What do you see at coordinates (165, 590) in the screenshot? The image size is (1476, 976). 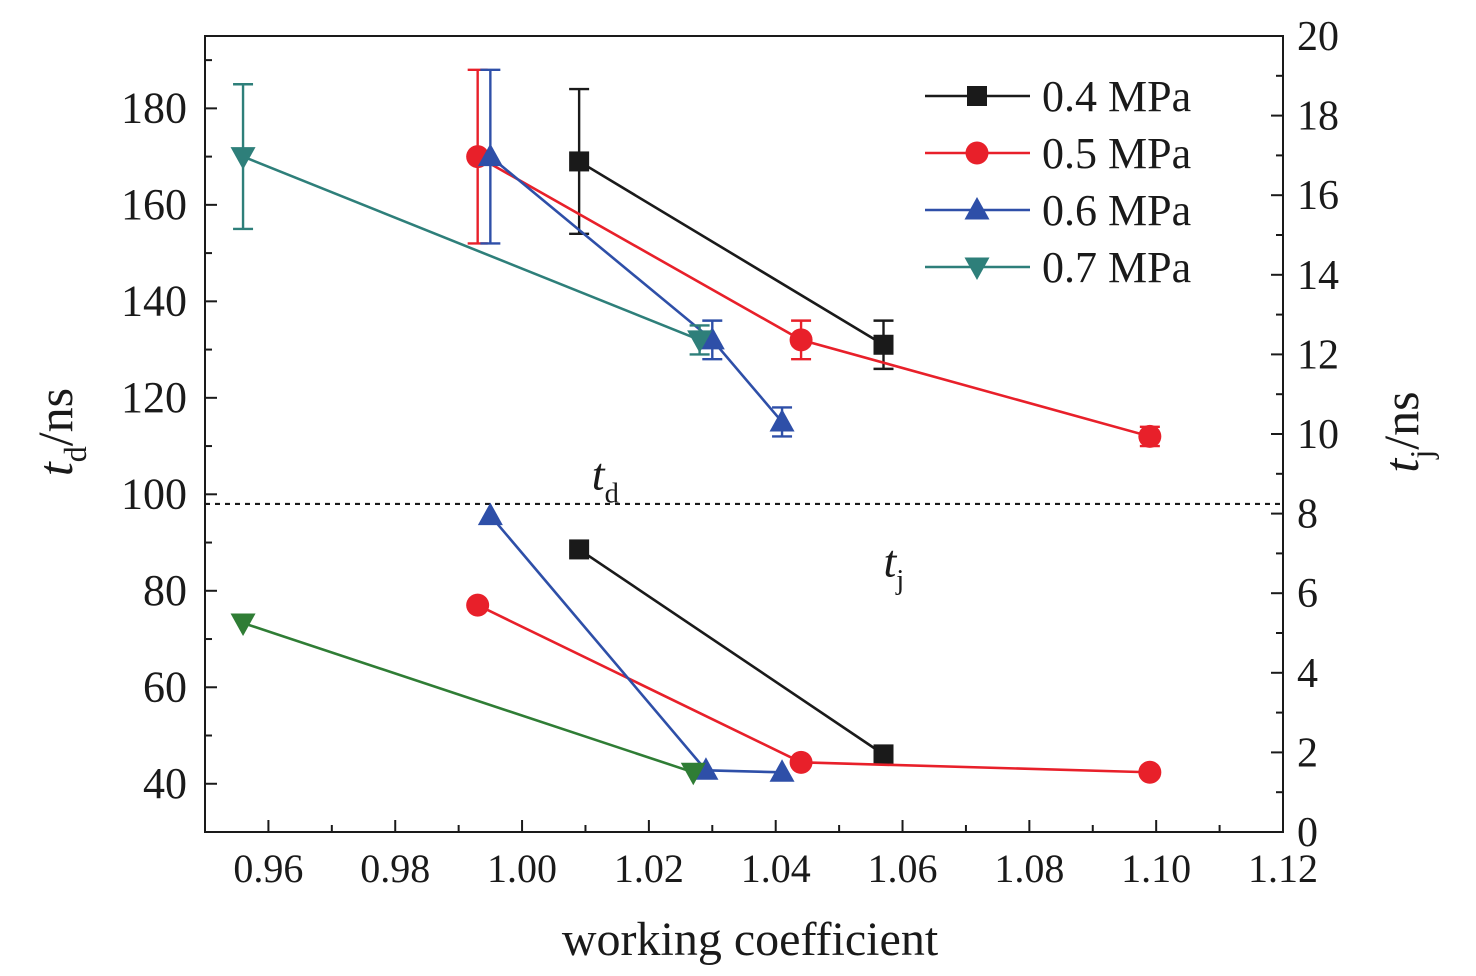 I see `y-left-tick-label: 80` at bounding box center [165, 590].